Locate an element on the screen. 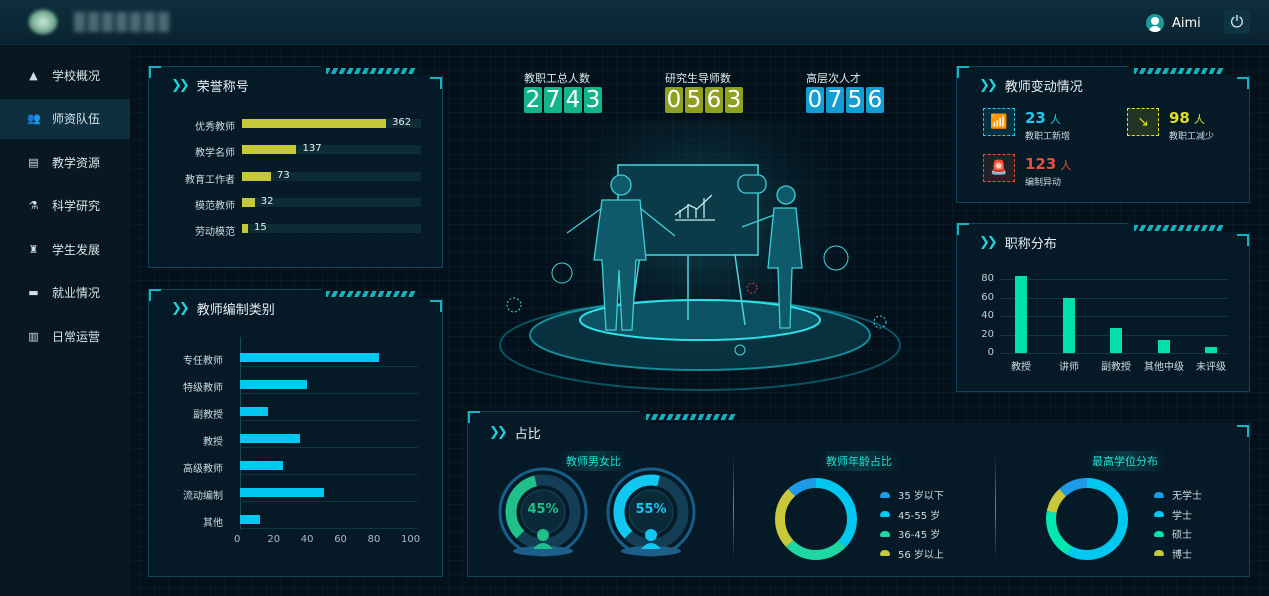  x-tick-label: 0 is located at coordinates (237, 539).